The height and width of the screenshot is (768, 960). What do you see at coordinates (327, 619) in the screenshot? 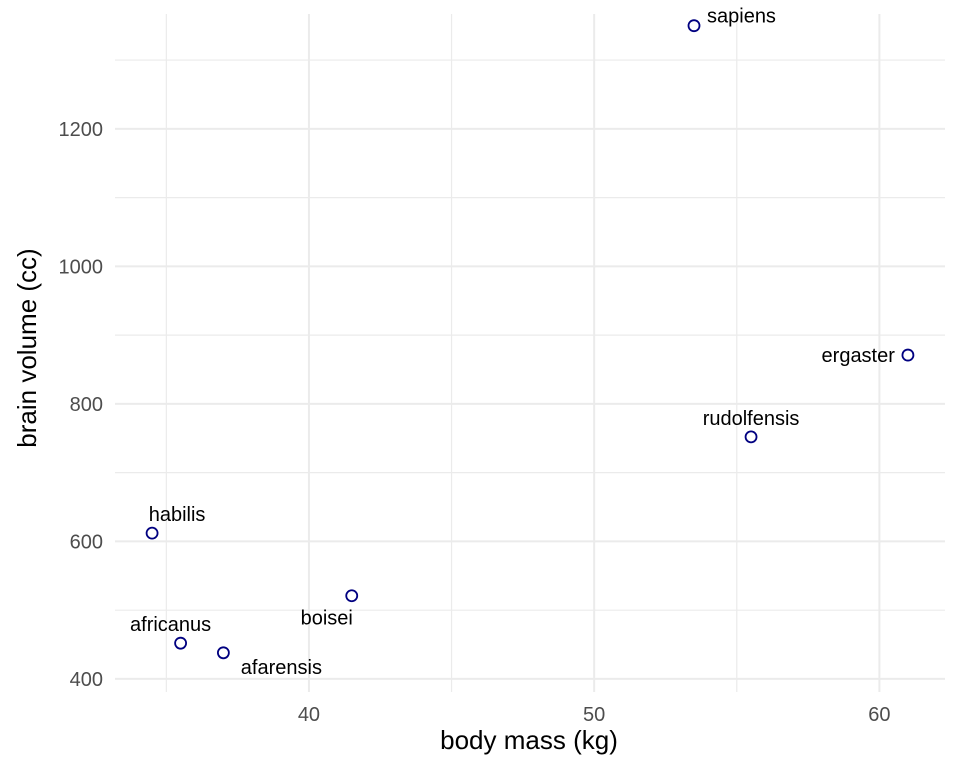
I see `point-label: boisei` at bounding box center [327, 619].